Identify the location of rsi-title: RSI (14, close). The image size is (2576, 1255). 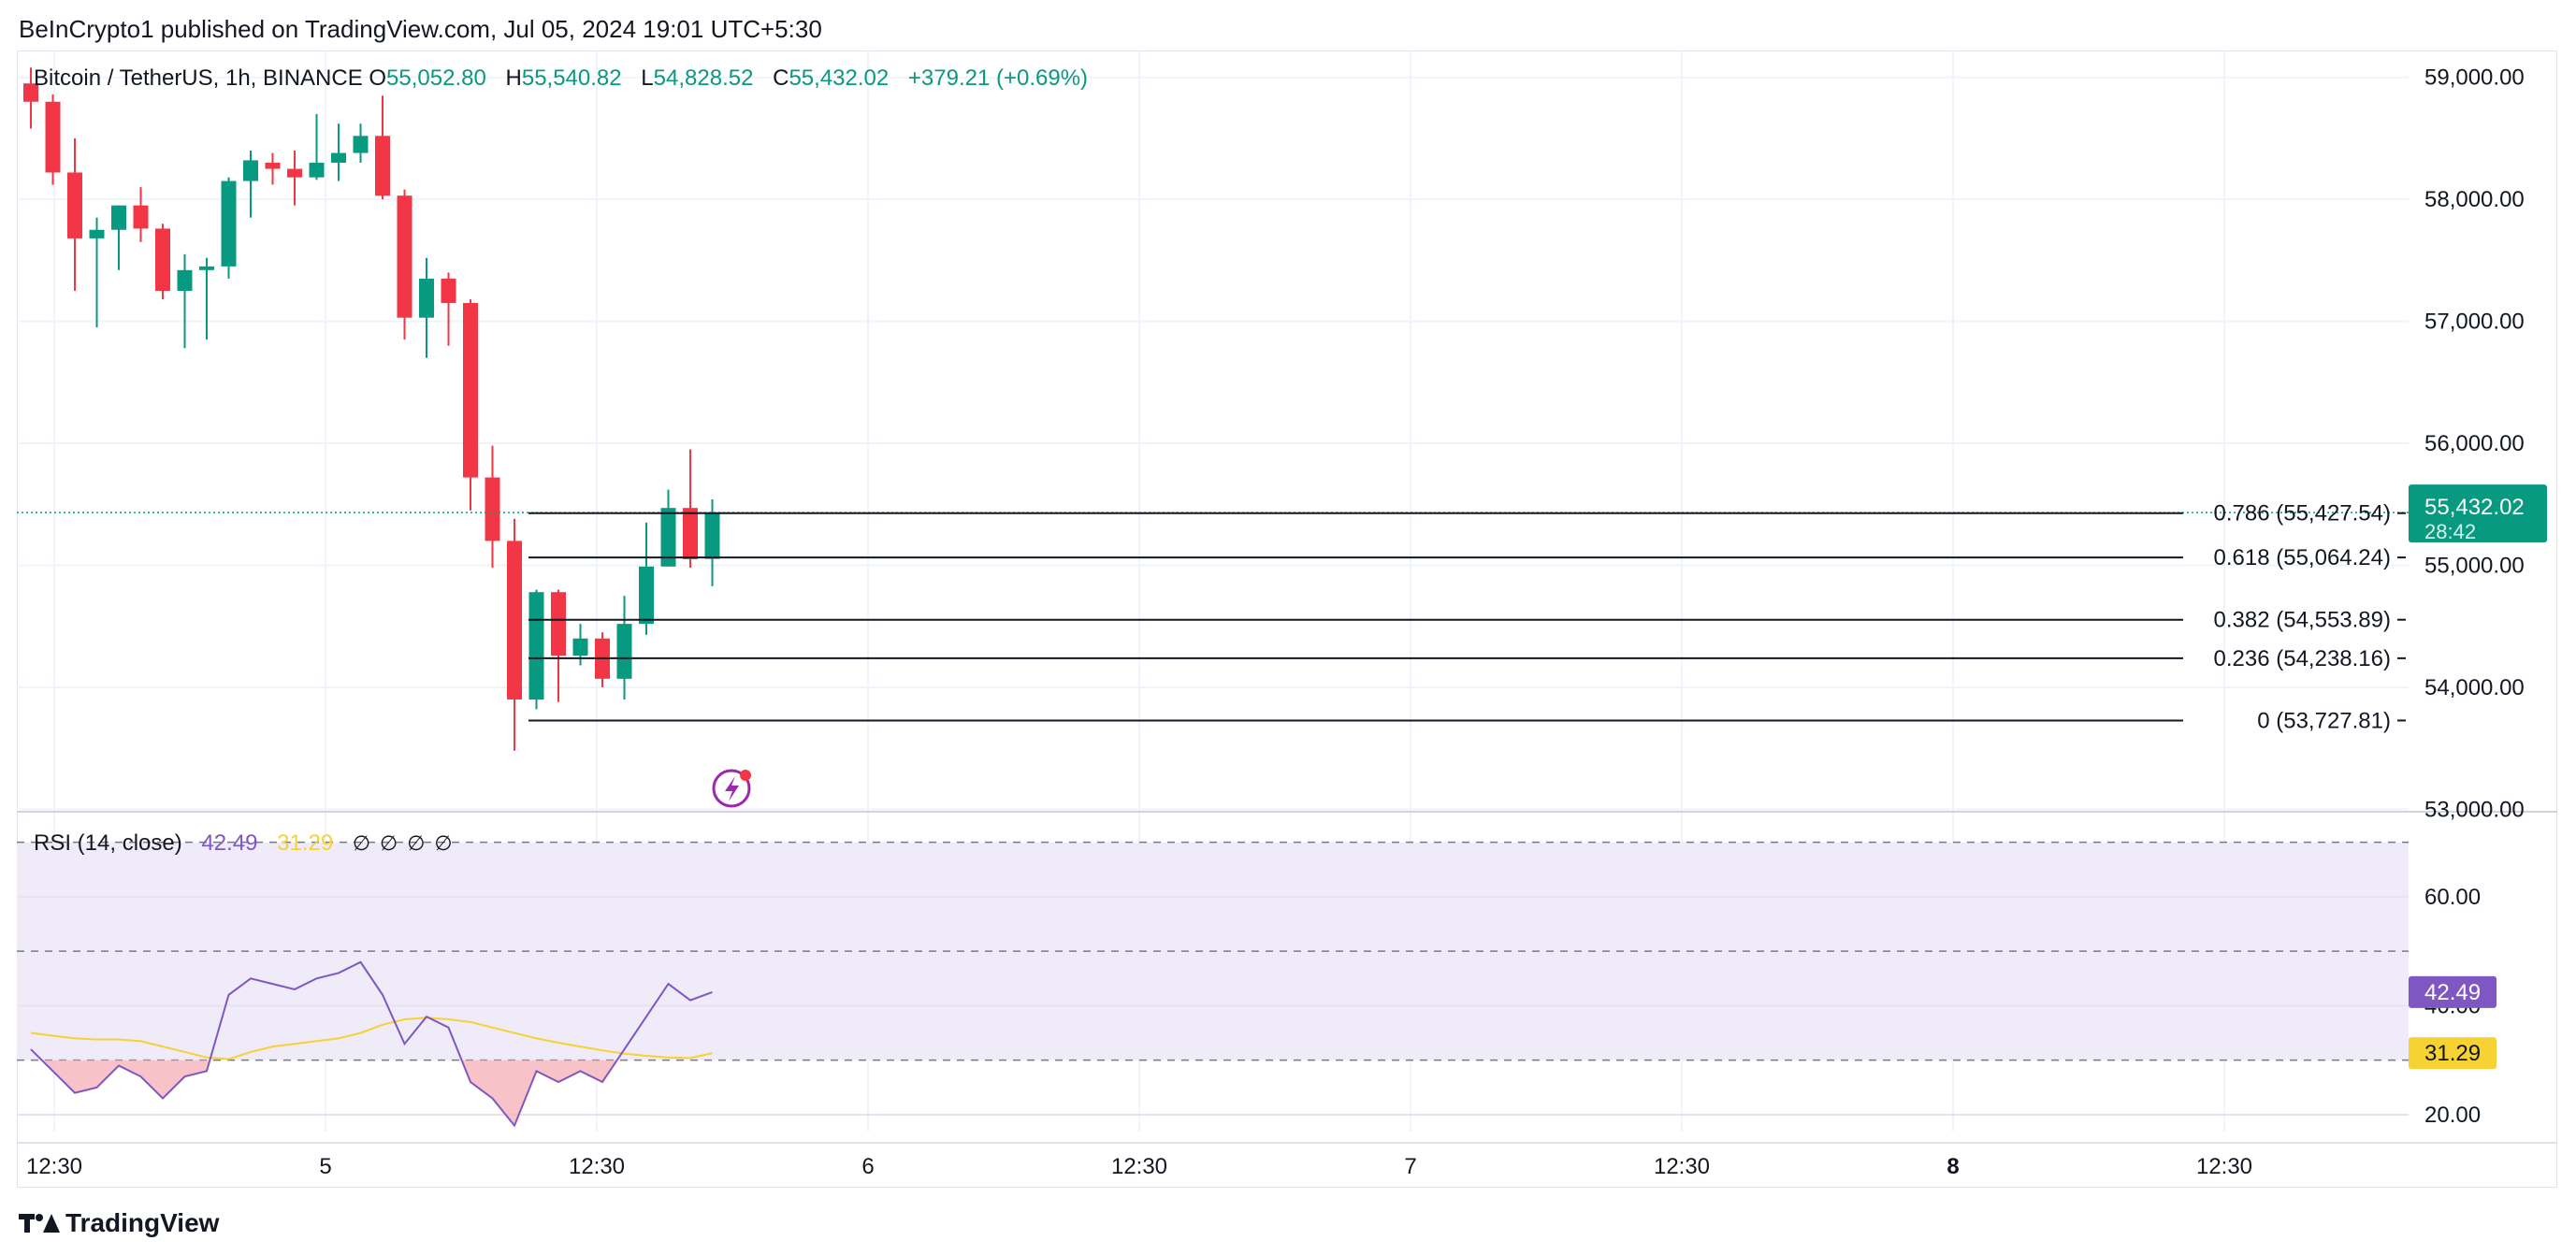
(108, 843).